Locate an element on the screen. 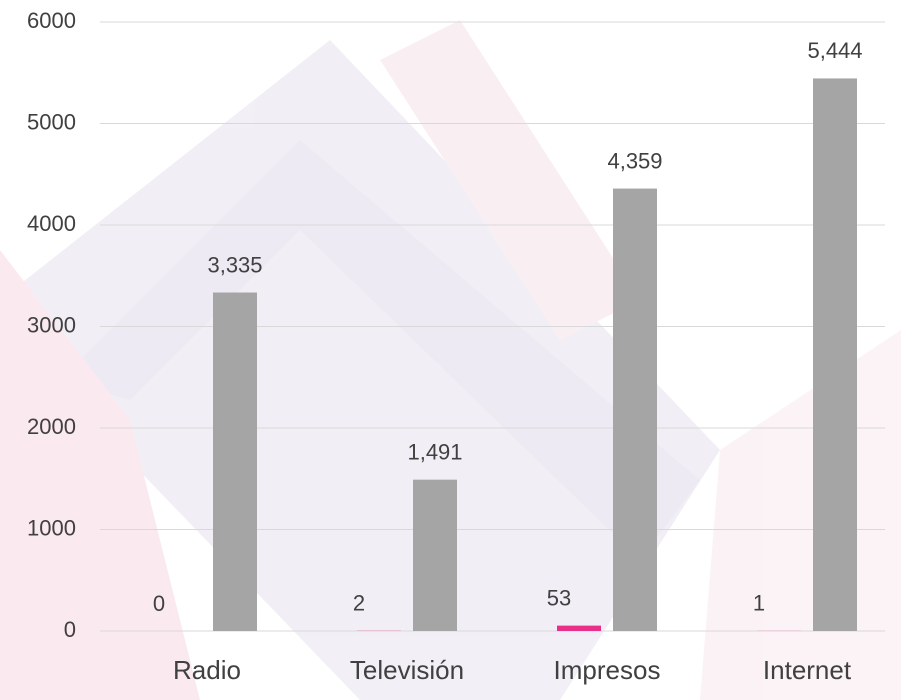 The image size is (901, 700). y-tick-label: 6000 is located at coordinates (51, 20).